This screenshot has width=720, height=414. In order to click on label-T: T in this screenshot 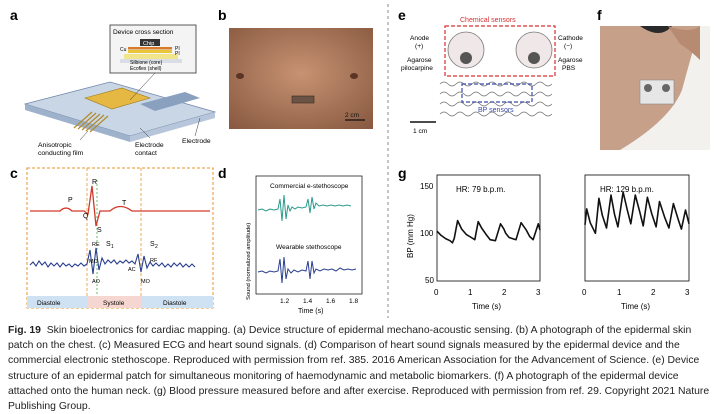, I will do `click(124, 203)`.